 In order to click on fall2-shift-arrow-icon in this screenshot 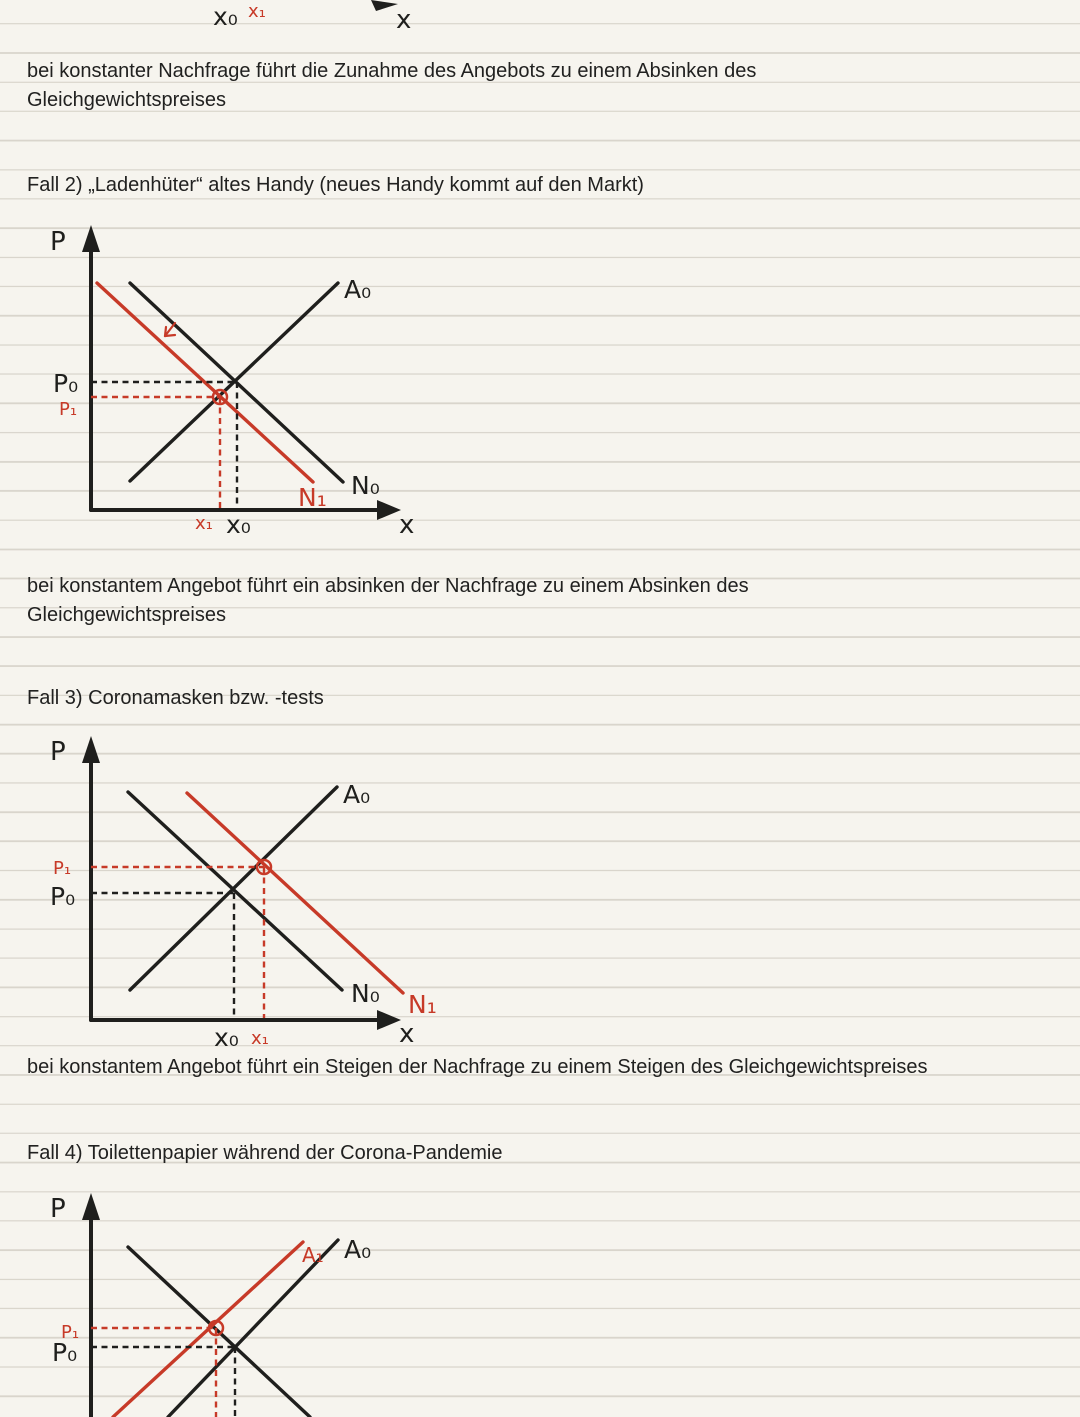, I will do `click(170, 329)`.